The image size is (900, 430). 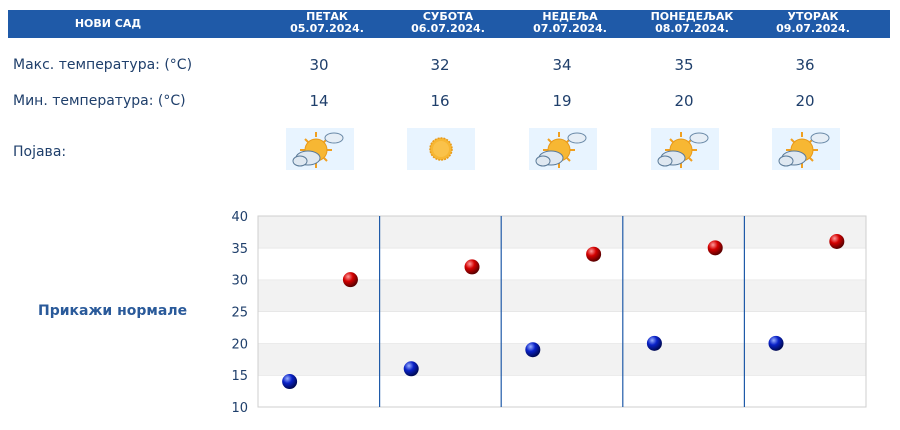 I want to click on y-tick-label: 30, so click(x=239, y=281).